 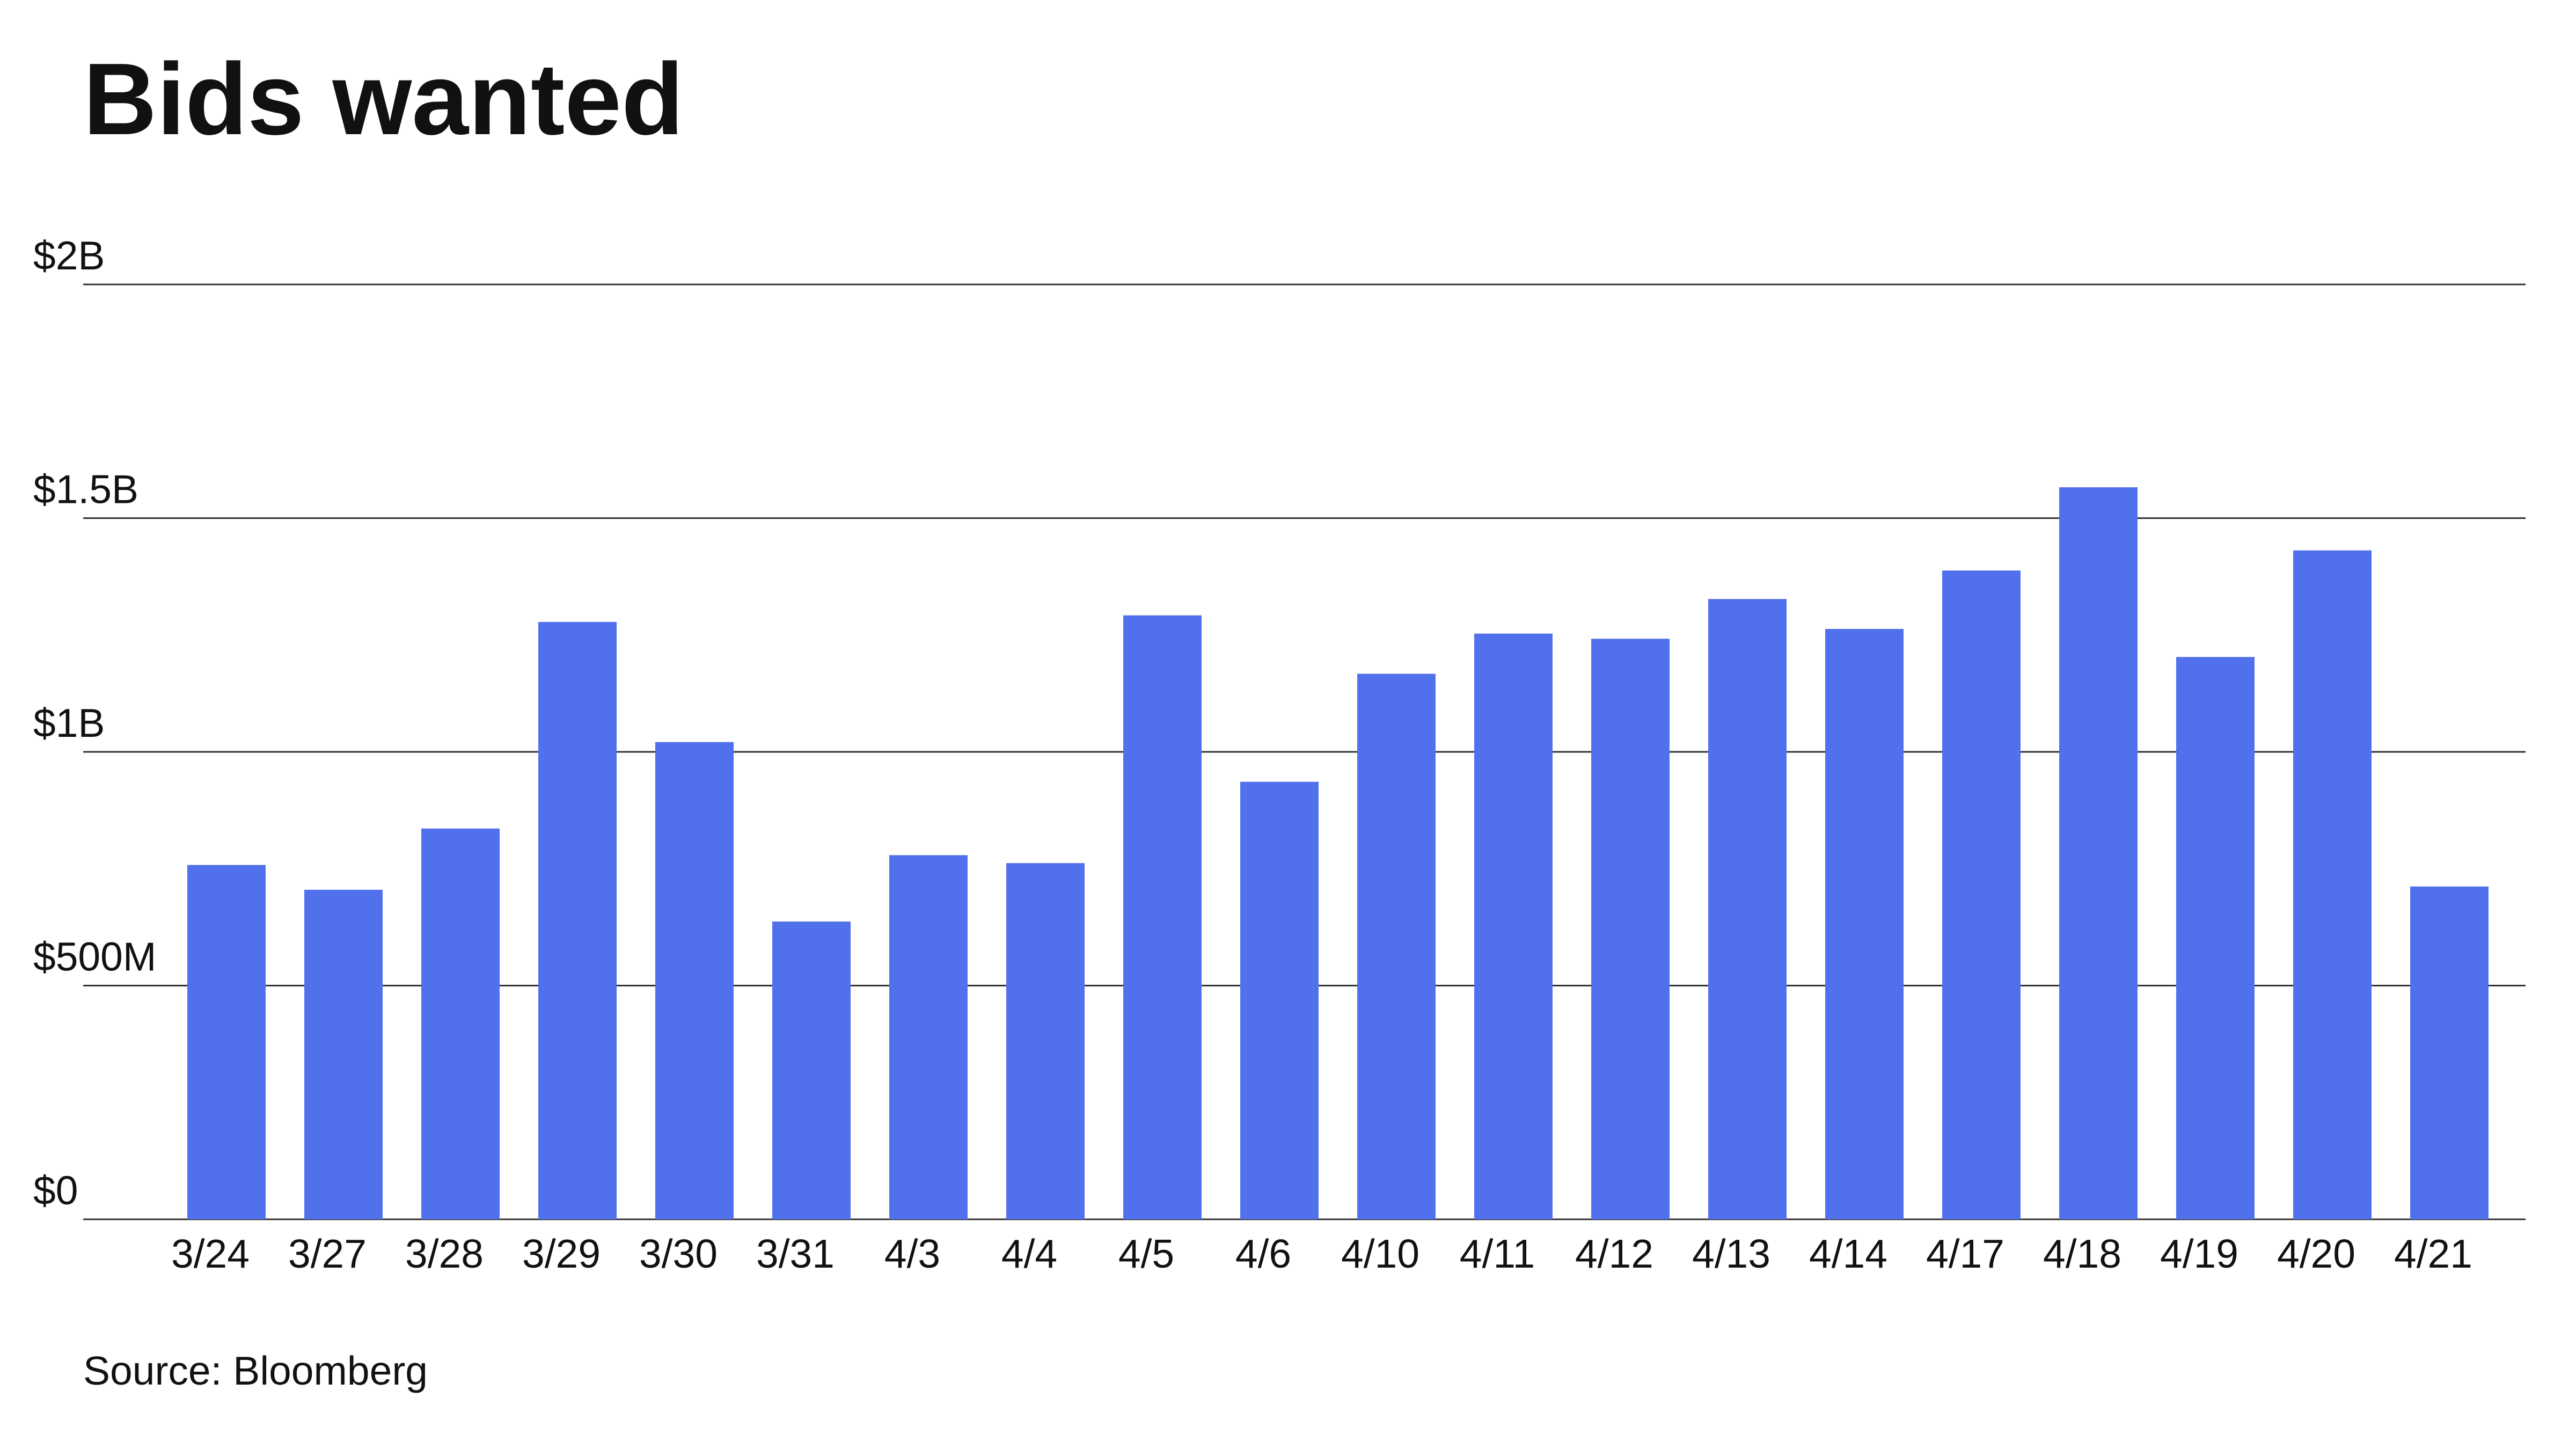 I want to click on x-tick-label: 3/27, so click(x=327, y=1253).